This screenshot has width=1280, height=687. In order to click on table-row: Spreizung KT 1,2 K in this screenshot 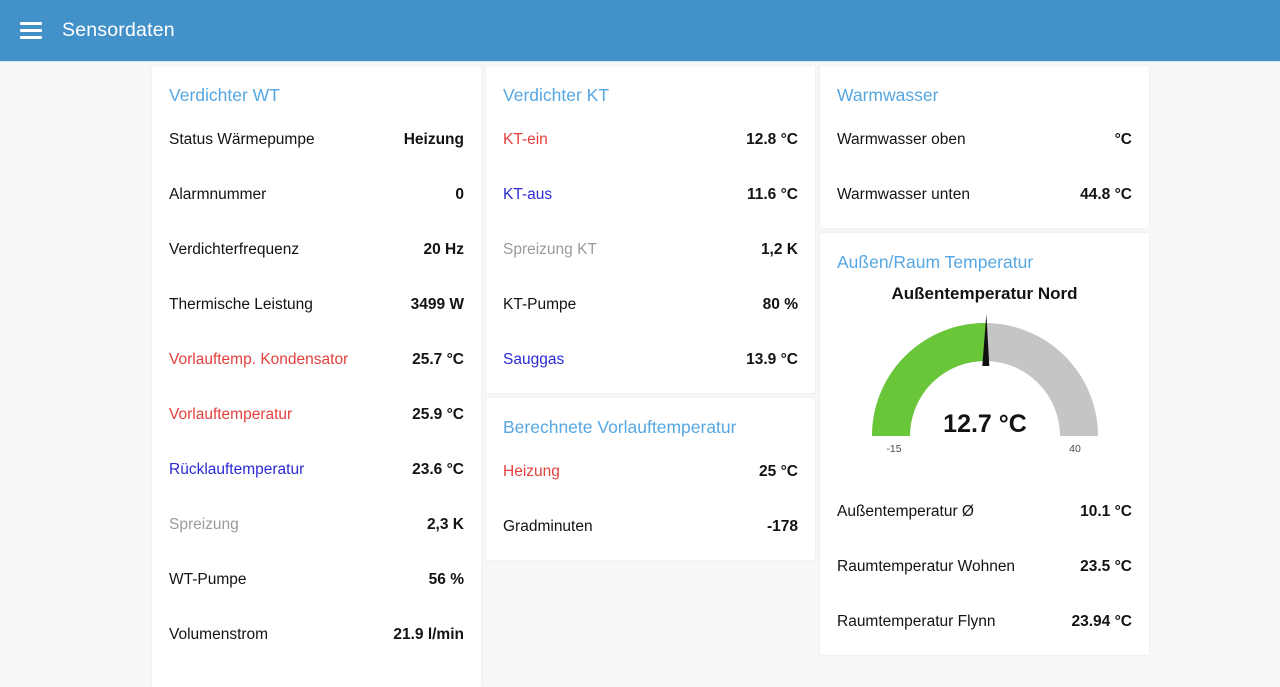, I will do `click(650, 249)`.